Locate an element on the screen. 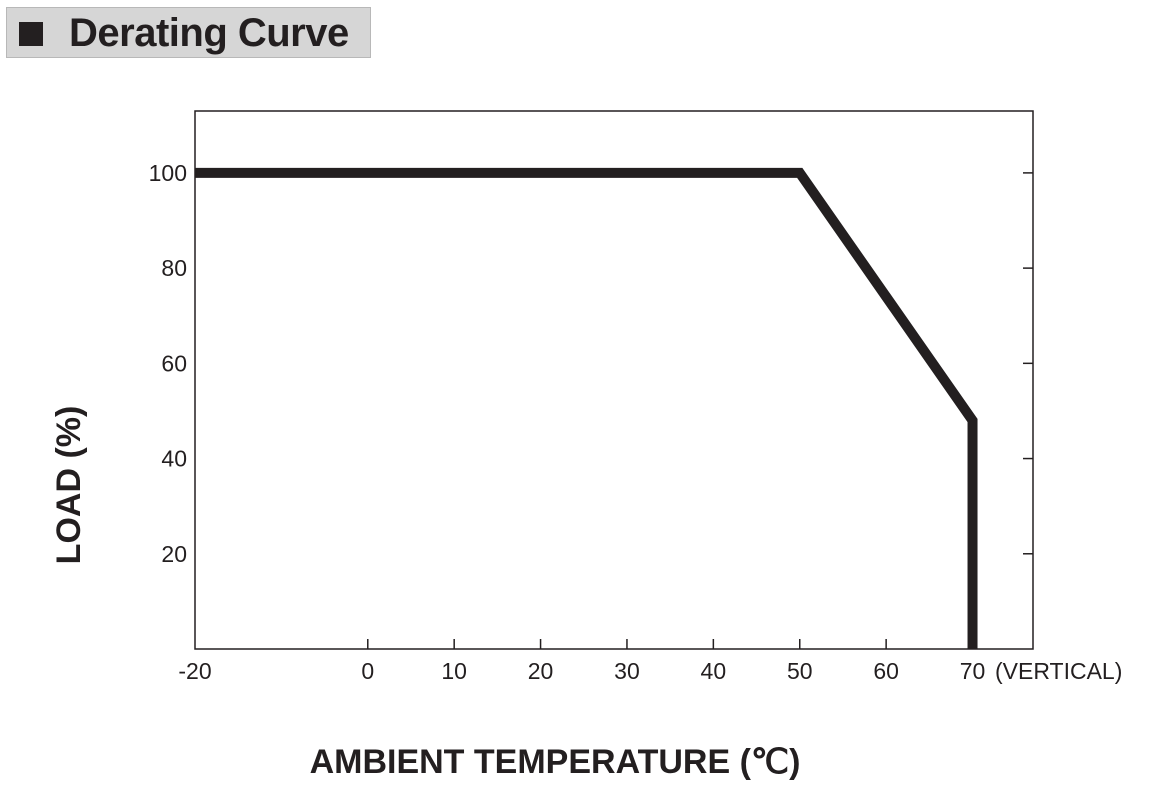 The image size is (1150, 793). x-tick-label: 20 is located at coordinates (541, 671).